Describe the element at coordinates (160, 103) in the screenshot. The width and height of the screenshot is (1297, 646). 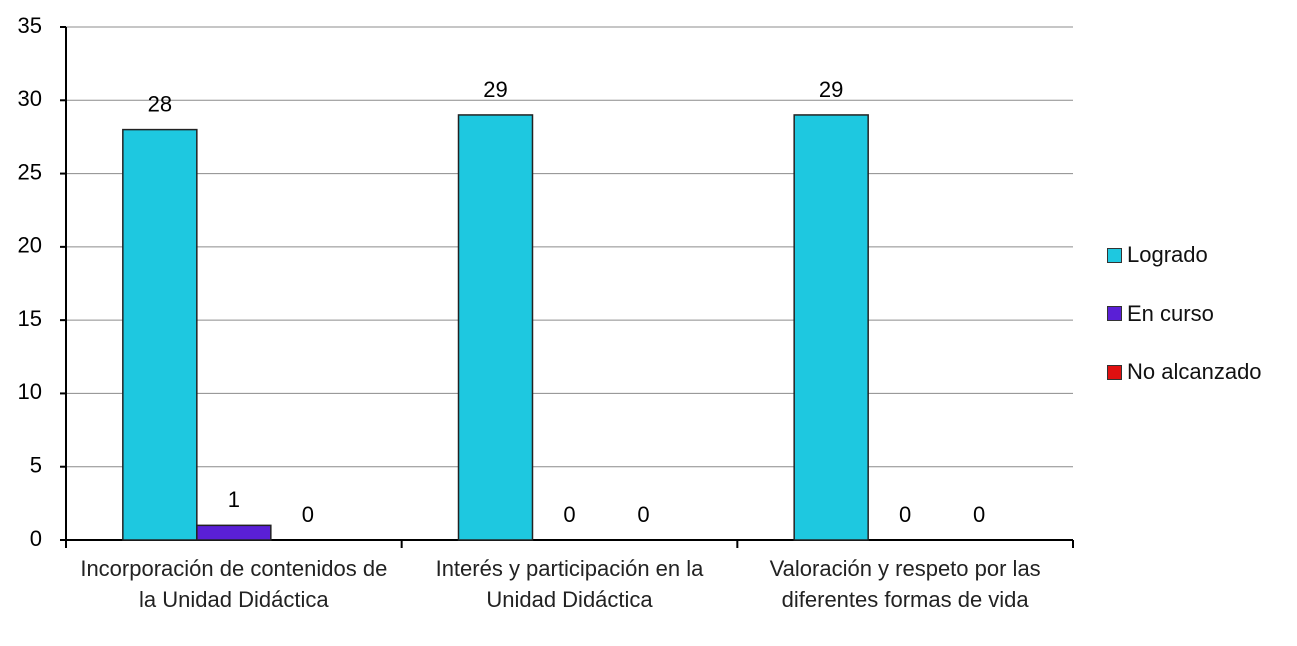
I see `data-label: 28` at that location.